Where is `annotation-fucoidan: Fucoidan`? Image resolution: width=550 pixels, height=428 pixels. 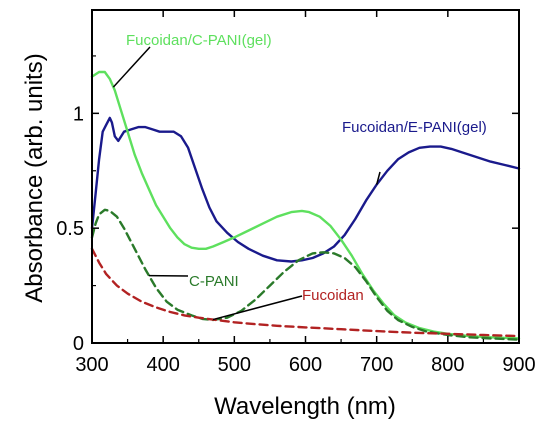
annotation-fucoidan: Fucoidan is located at coordinates (333, 295).